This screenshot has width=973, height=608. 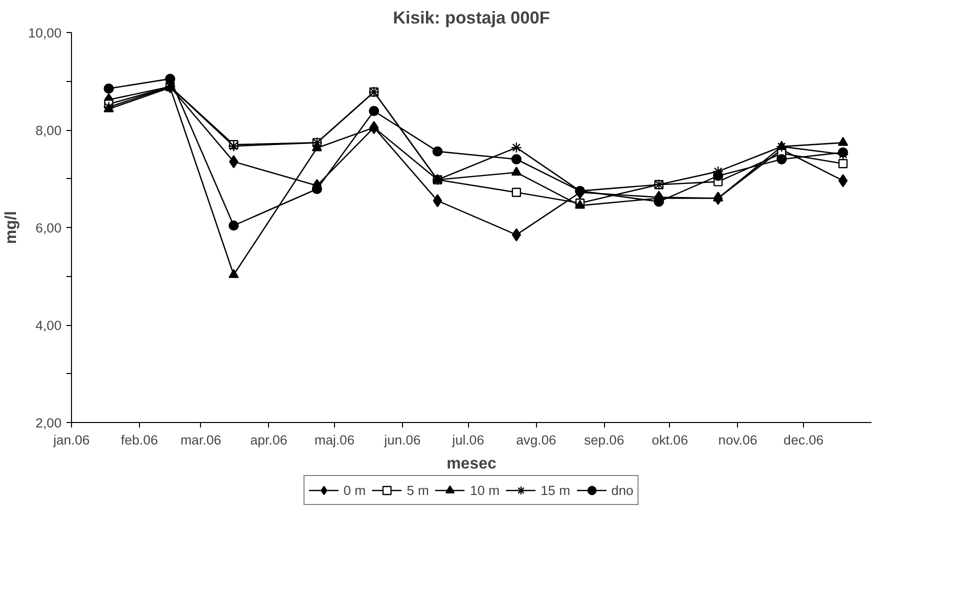 I want to click on x-tick-label: maj.06, so click(x=334, y=440).